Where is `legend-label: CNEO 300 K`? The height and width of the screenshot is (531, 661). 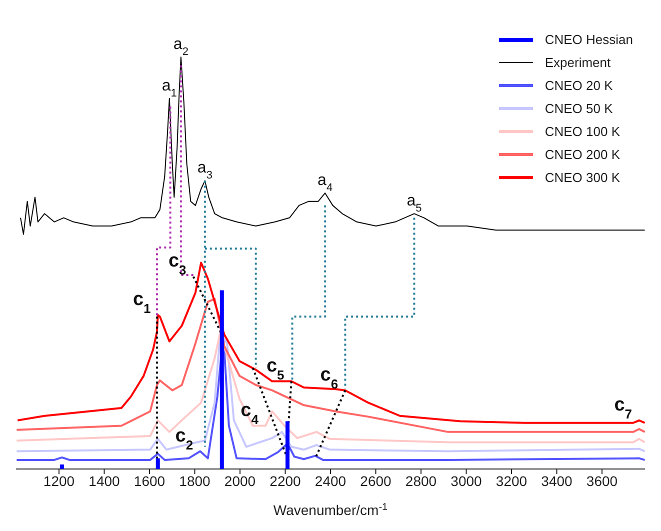 legend-label: CNEO 300 K is located at coordinates (582, 177).